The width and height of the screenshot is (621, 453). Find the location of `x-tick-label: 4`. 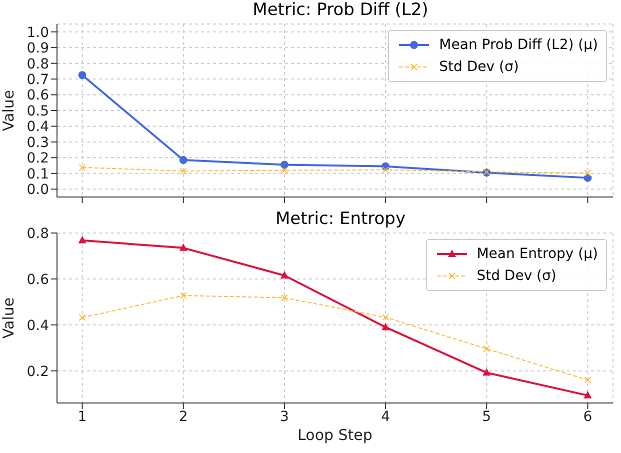

x-tick-label: 4 is located at coordinates (385, 416).